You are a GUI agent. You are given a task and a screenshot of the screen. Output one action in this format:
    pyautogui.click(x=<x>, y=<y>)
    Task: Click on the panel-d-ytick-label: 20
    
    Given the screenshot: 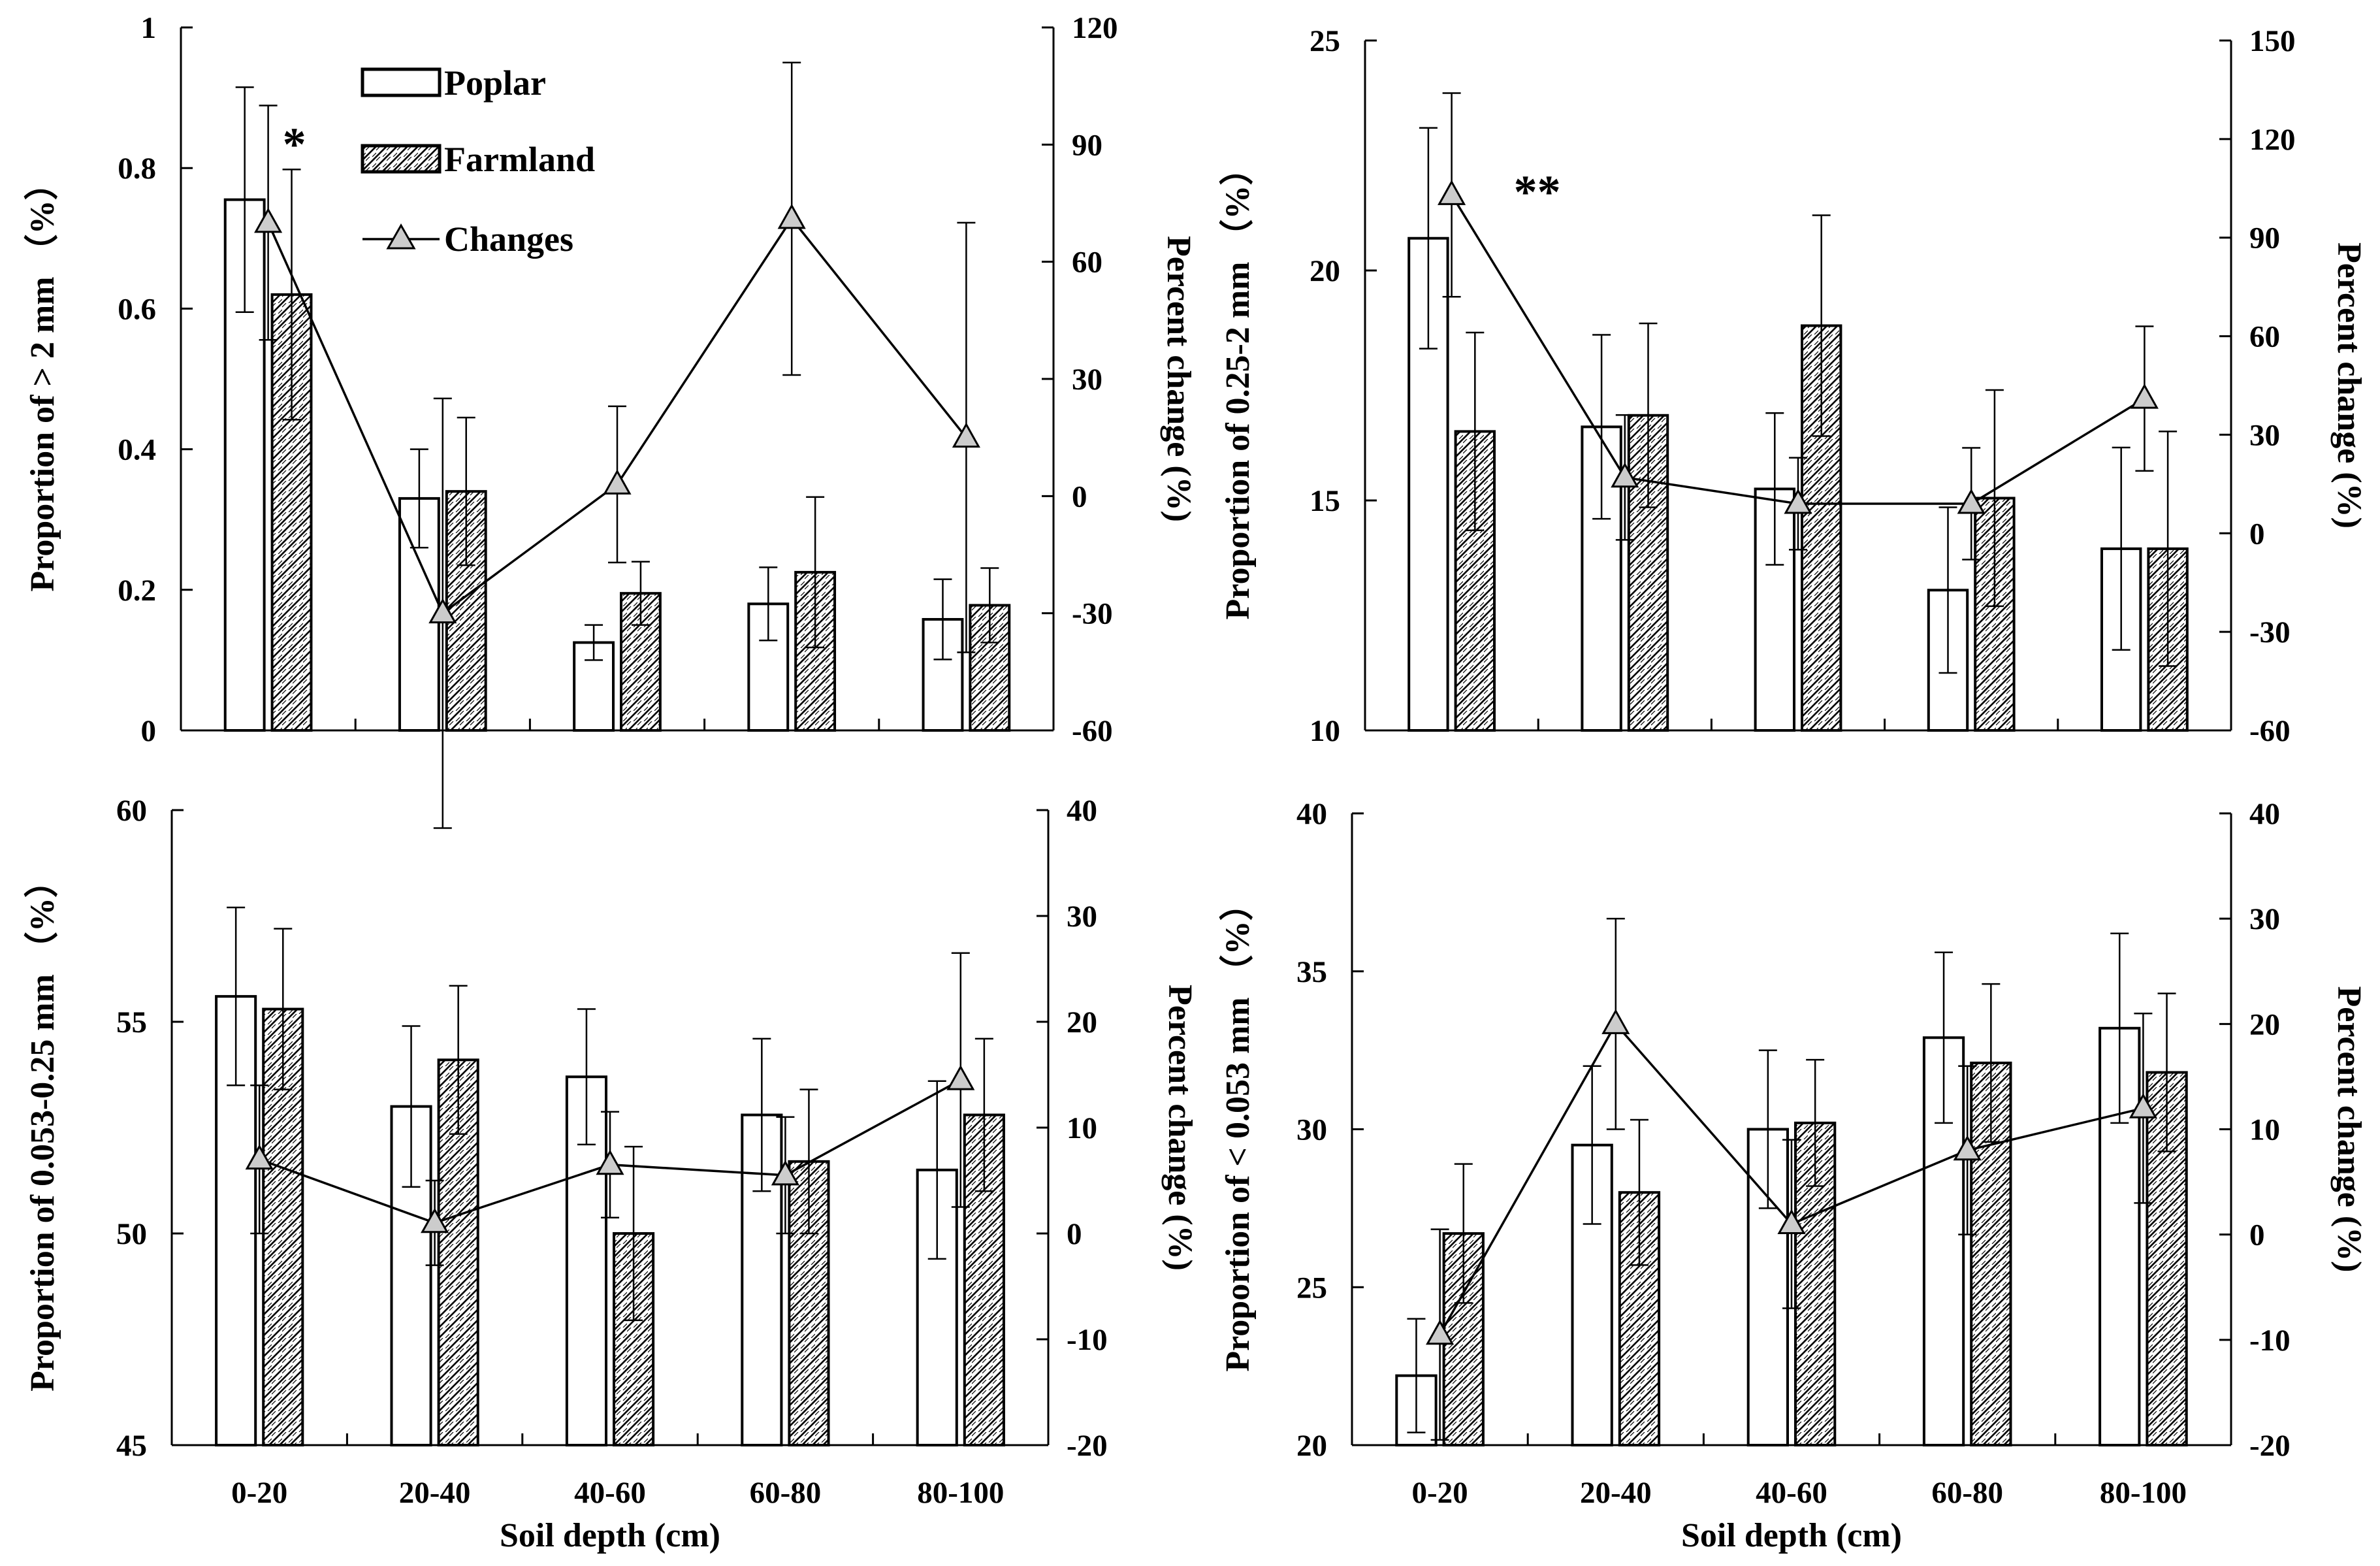 What is the action you would take?
    pyautogui.click(x=1311, y=1446)
    